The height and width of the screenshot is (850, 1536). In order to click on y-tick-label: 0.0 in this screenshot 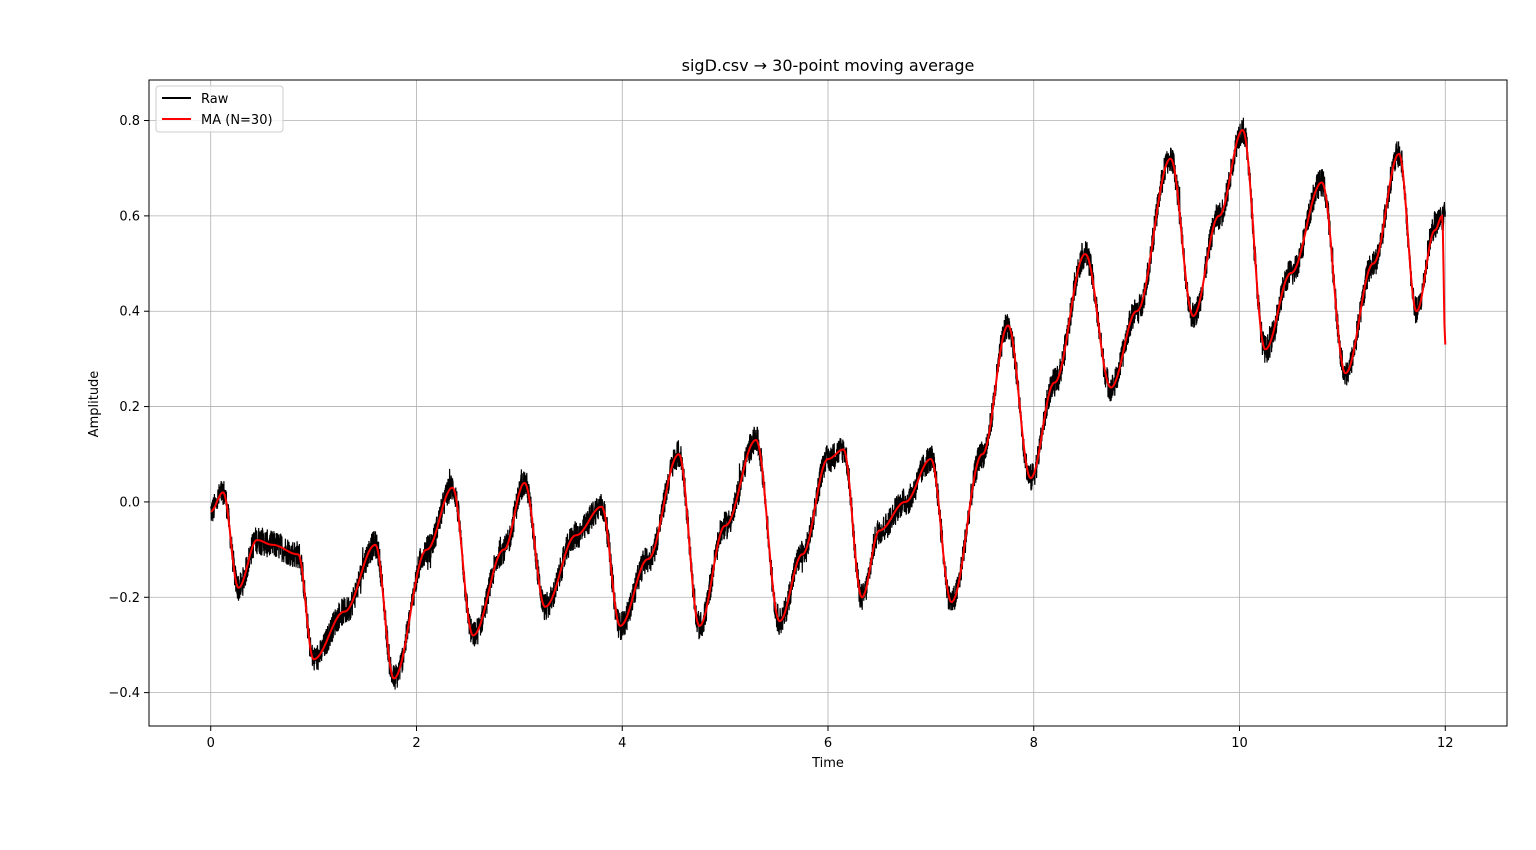, I will do `click(129, 502)`.